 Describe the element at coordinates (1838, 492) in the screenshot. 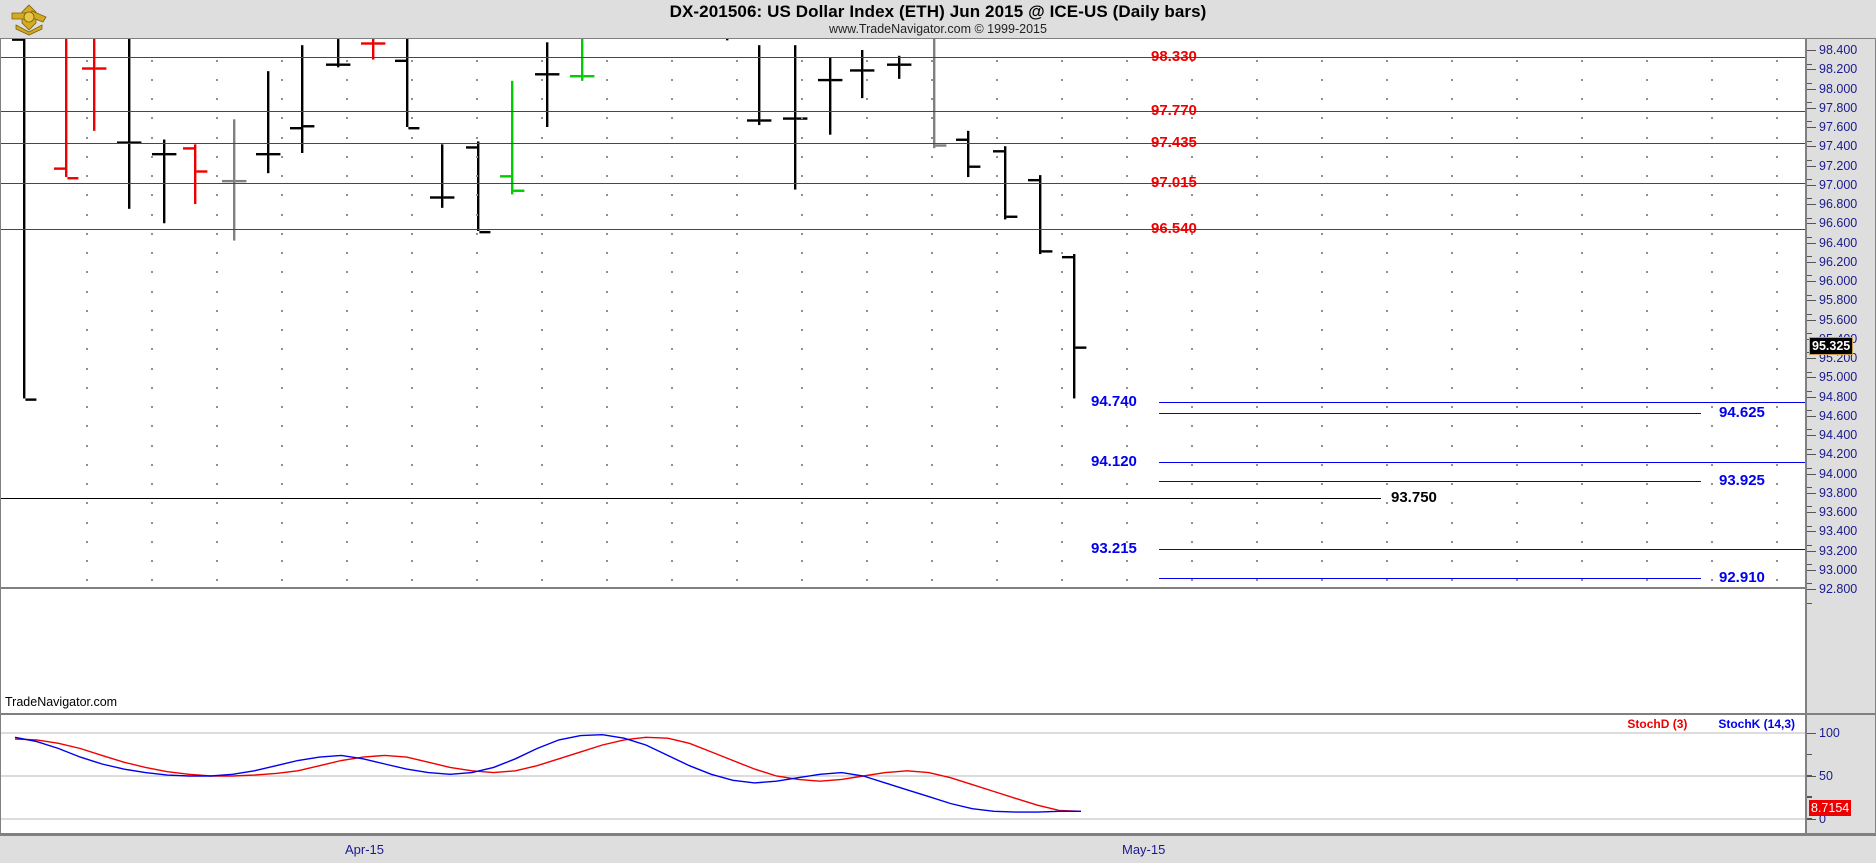

I see `axis-label: 93.800` at that location.